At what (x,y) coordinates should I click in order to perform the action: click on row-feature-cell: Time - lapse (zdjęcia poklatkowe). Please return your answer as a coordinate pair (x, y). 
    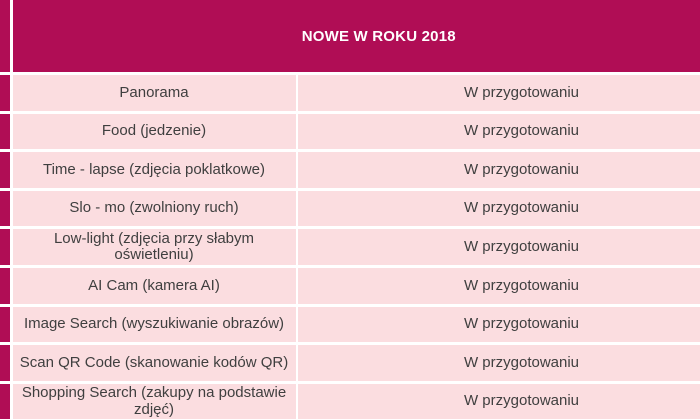
    Looking at the image, I should click on (154, 170).